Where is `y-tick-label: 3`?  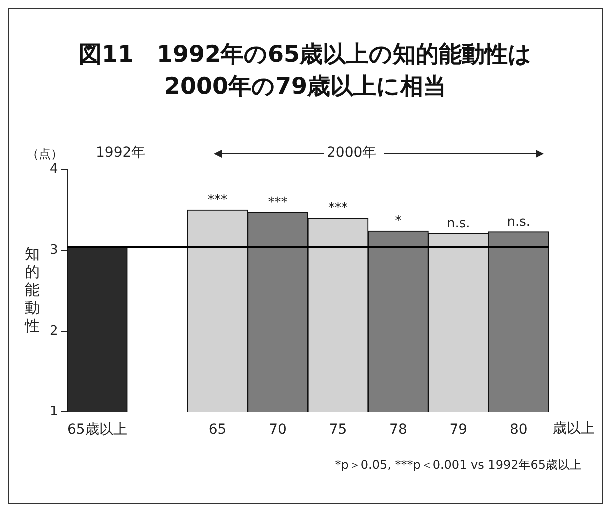
y-tick-label: 3 is located at coordinates (54, 250).